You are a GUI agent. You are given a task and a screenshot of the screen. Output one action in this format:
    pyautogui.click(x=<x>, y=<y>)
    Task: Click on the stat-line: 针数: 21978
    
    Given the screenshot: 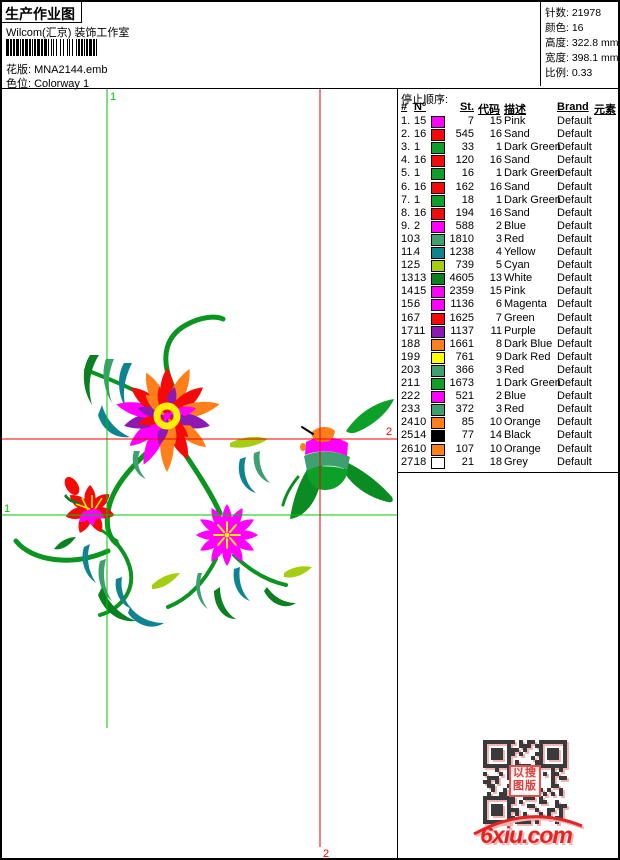 What is the action you would take?
    pyautogui.click(x=573, y=13)
    